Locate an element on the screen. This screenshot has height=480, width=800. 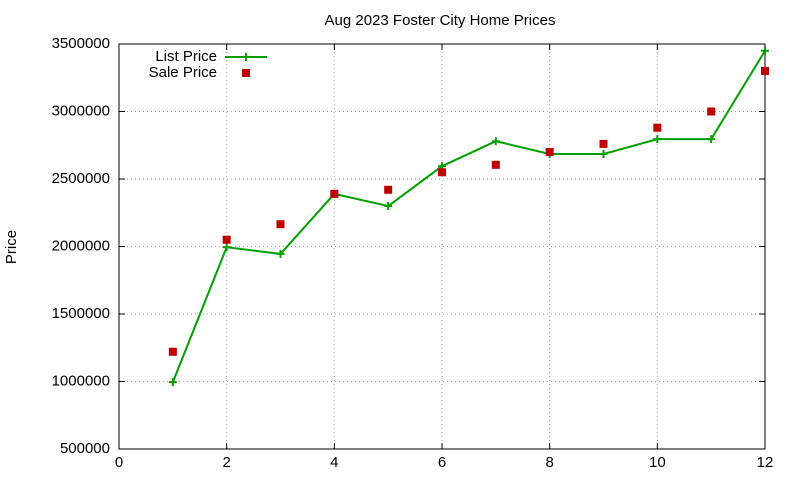
legend-label: Sale Price is located at coordinates (183, 72).